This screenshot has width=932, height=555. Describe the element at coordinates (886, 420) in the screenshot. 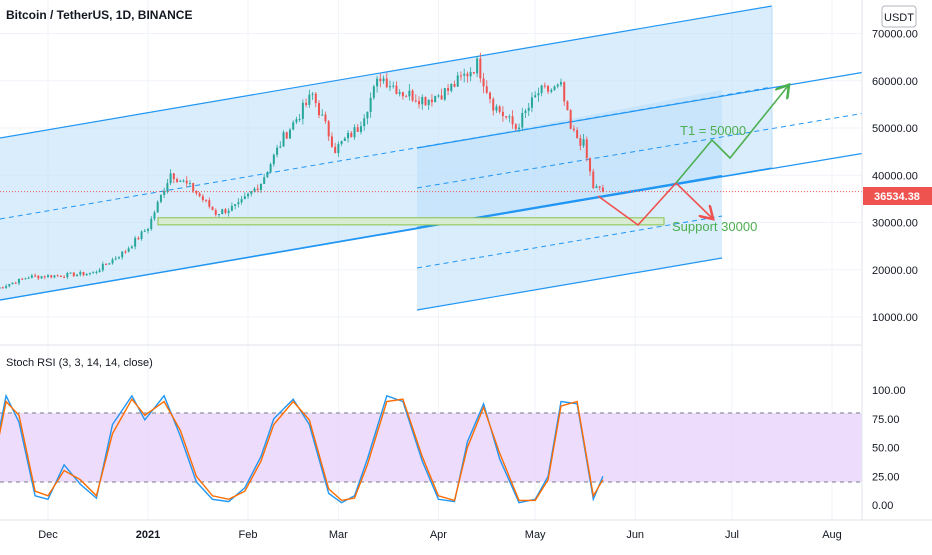

I see `rsi-axis-tick-label: 75.00` at that location.